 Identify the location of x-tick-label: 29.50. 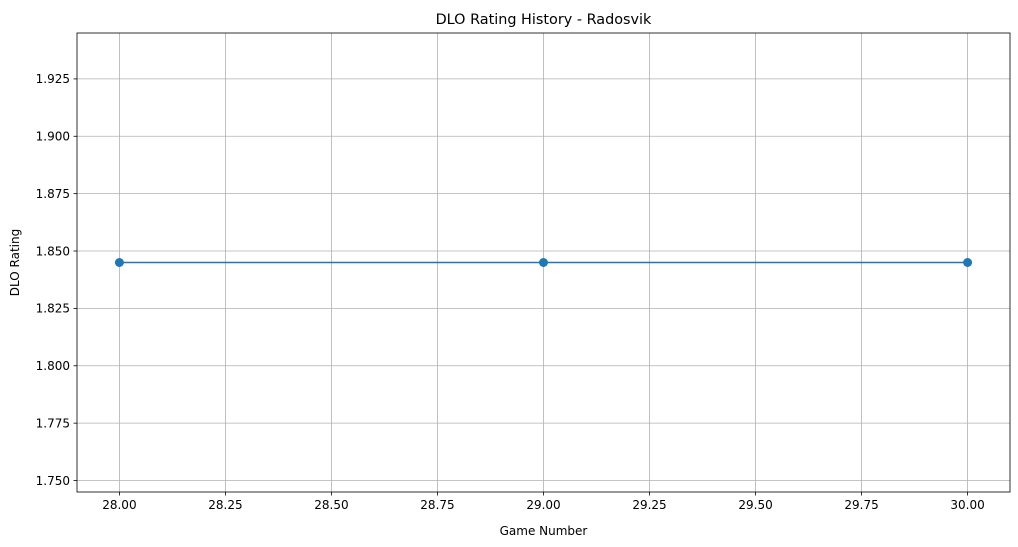
(755, 505).